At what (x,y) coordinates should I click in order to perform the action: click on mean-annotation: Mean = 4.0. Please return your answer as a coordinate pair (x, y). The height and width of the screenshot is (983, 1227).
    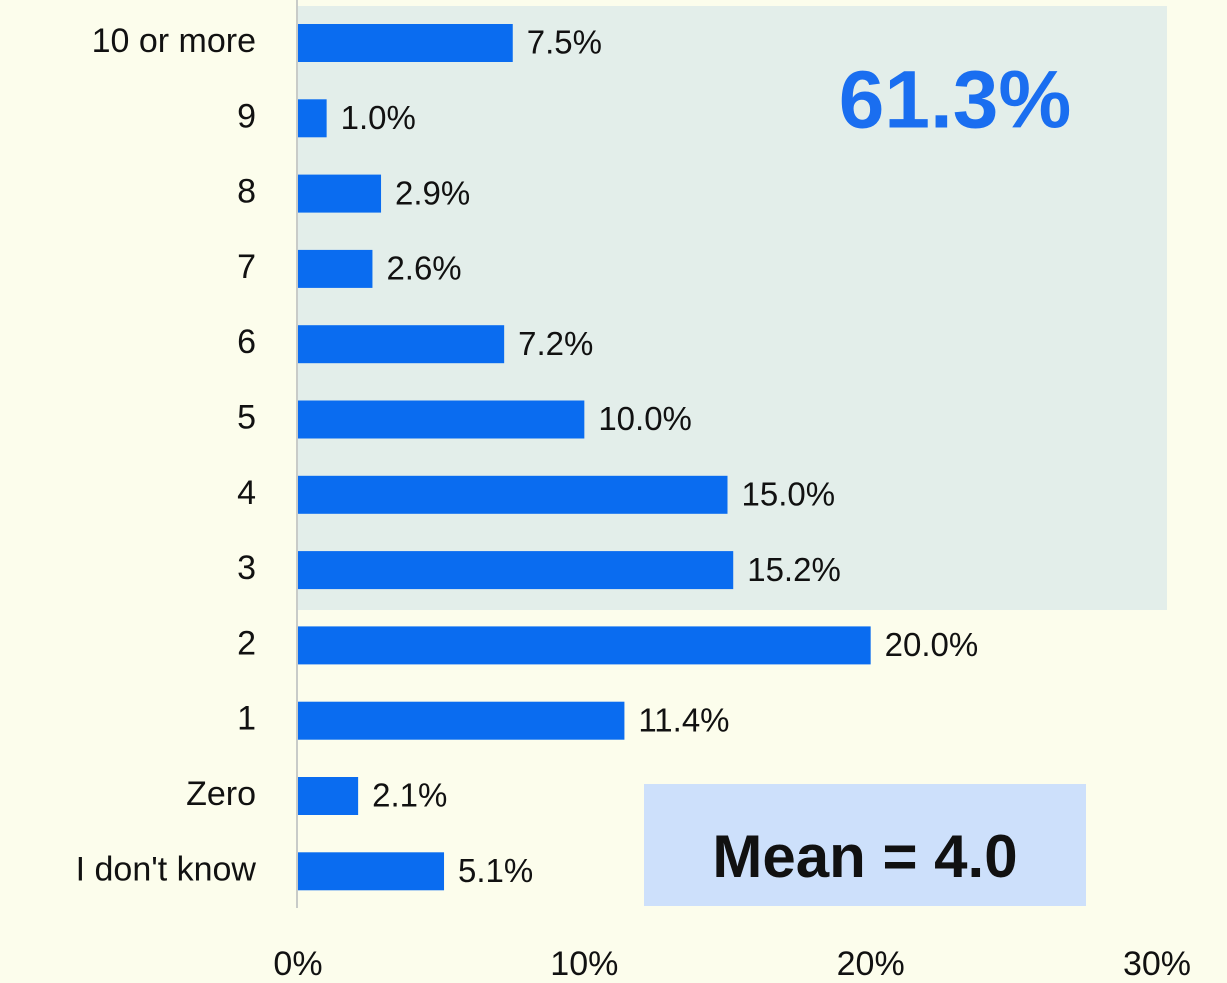
    Looking at the image, I should click on (864, 856).